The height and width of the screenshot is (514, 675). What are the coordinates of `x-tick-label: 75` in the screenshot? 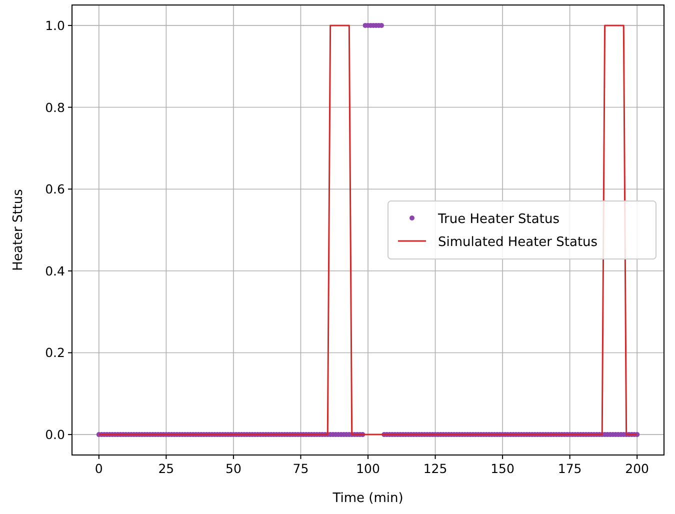 It's located at (300, 468).